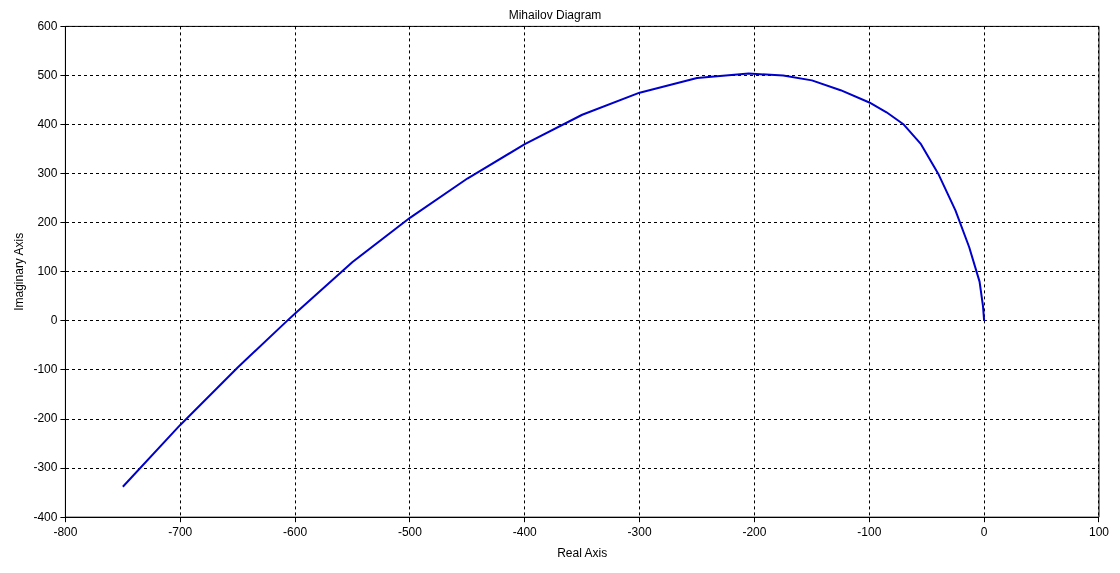  What do you see at coordinates (525, 531) in the screenshot?
I see `x-tick-label: -400` at bounding box center [525, 531].